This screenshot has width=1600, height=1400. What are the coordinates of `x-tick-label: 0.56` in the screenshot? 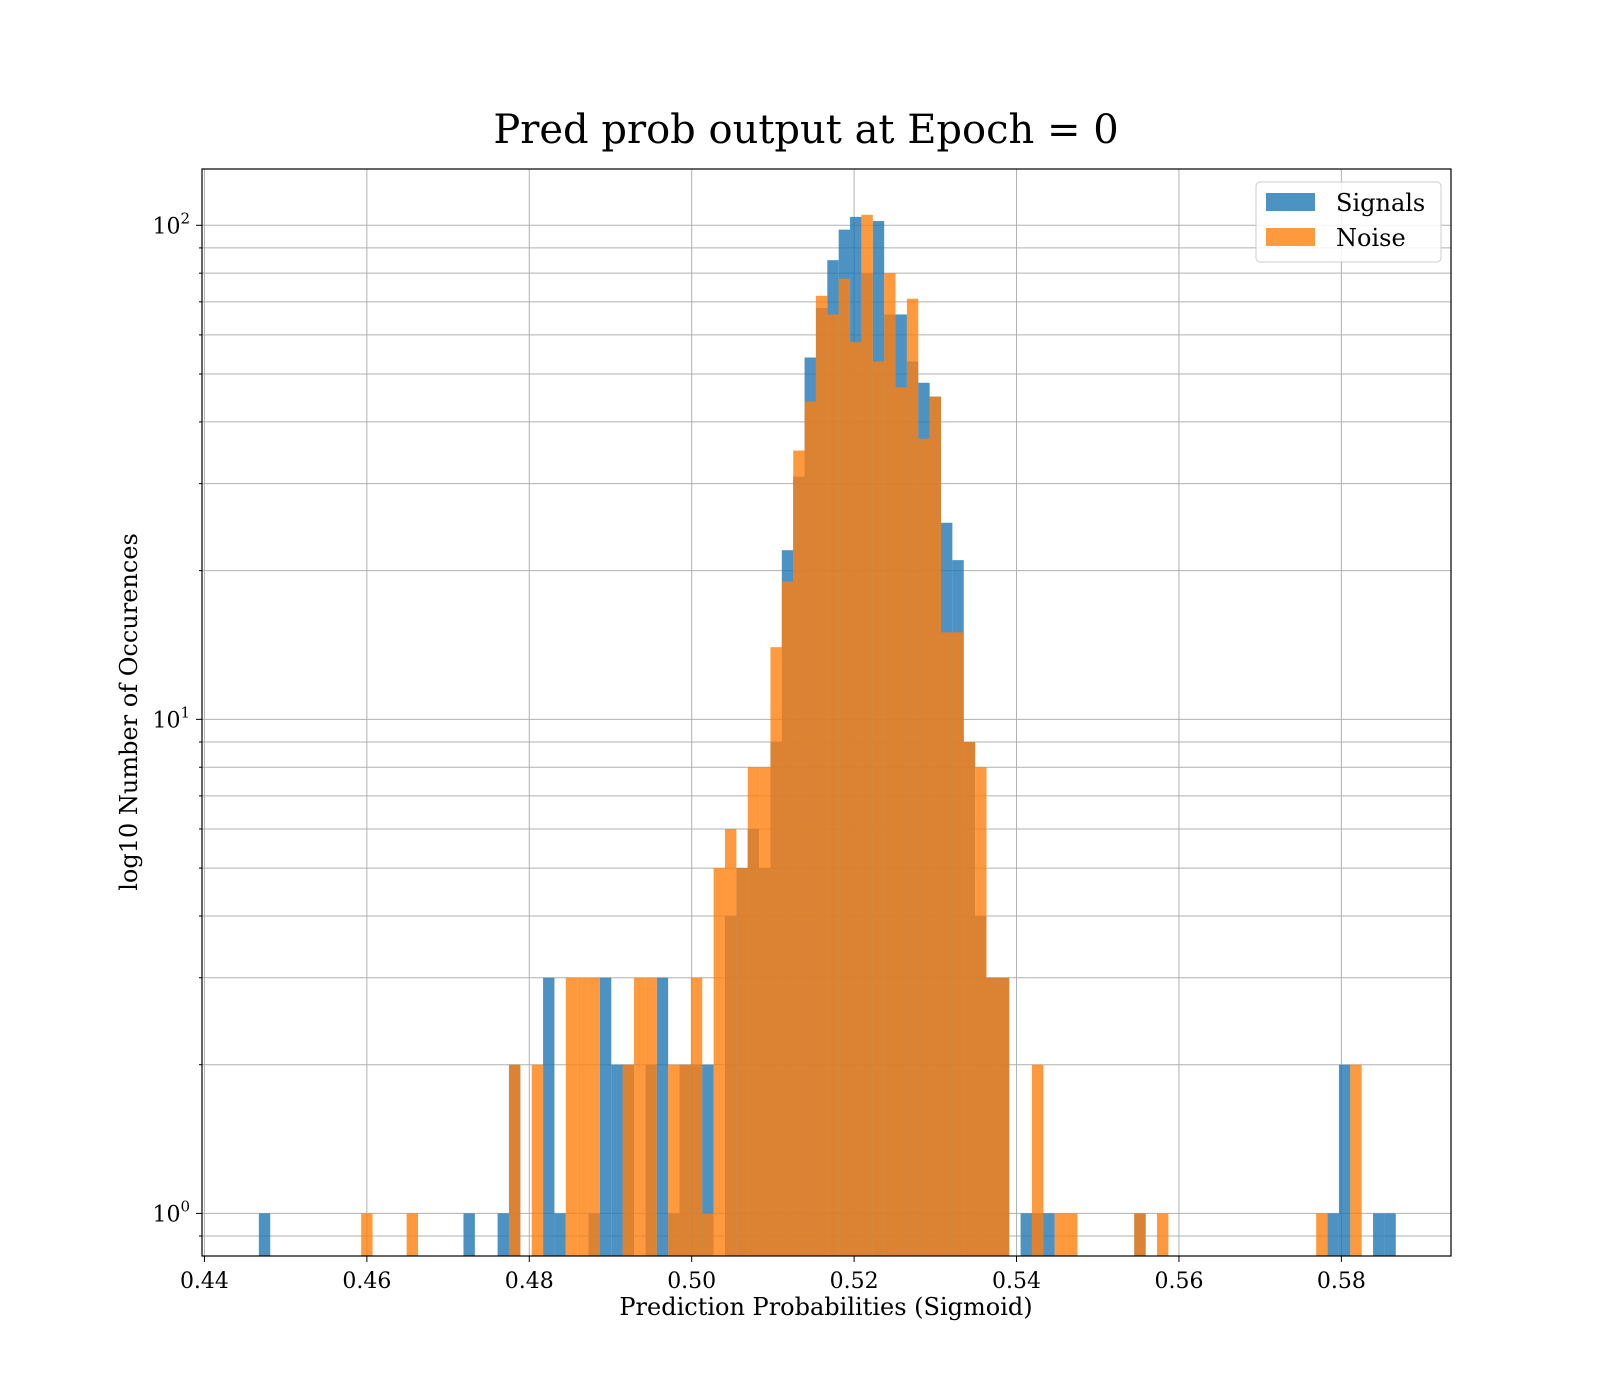 It's located at (1178, 1281).